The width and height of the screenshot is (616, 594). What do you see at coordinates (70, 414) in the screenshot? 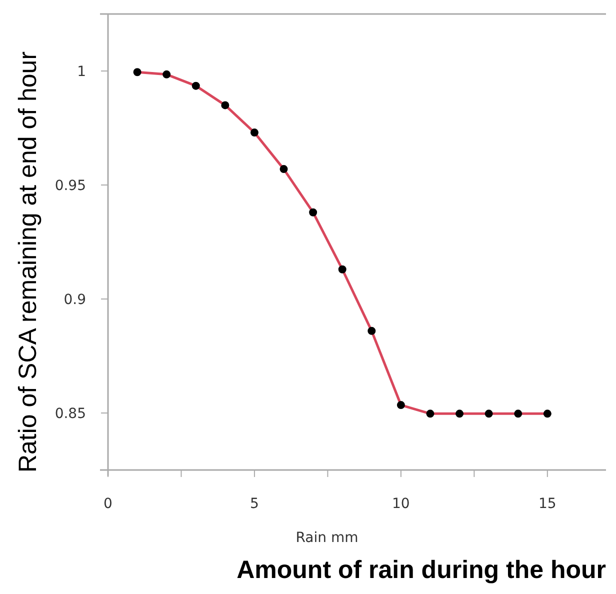
I see `y-tick-label: 0.85` at bounding box center [70, 414].